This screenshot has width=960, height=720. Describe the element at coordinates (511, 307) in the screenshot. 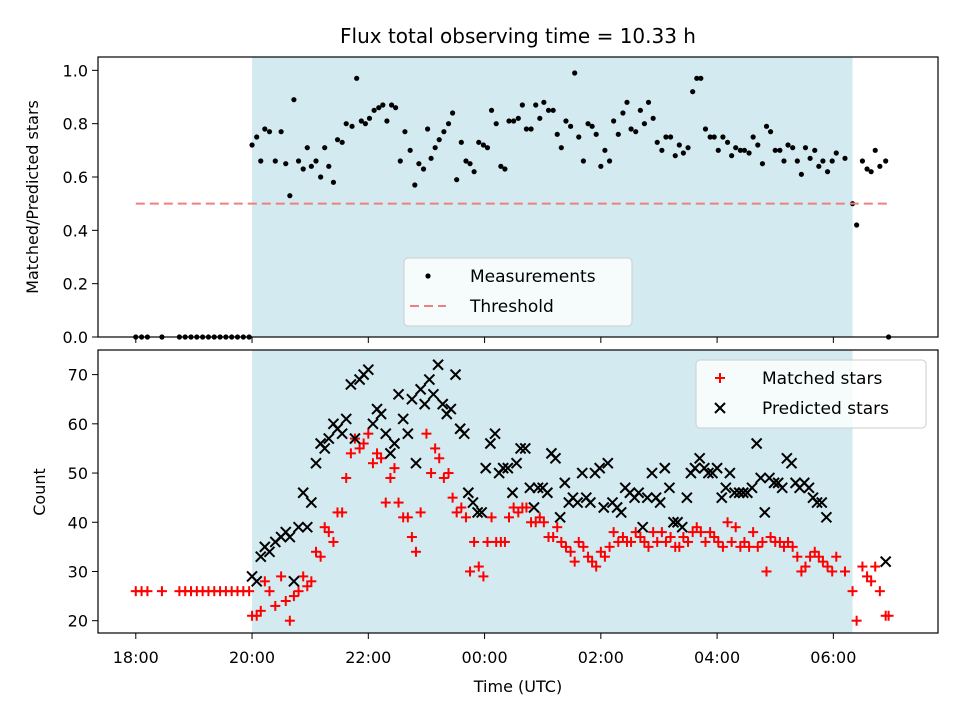

I see `legend-label: Threshold` at that location.